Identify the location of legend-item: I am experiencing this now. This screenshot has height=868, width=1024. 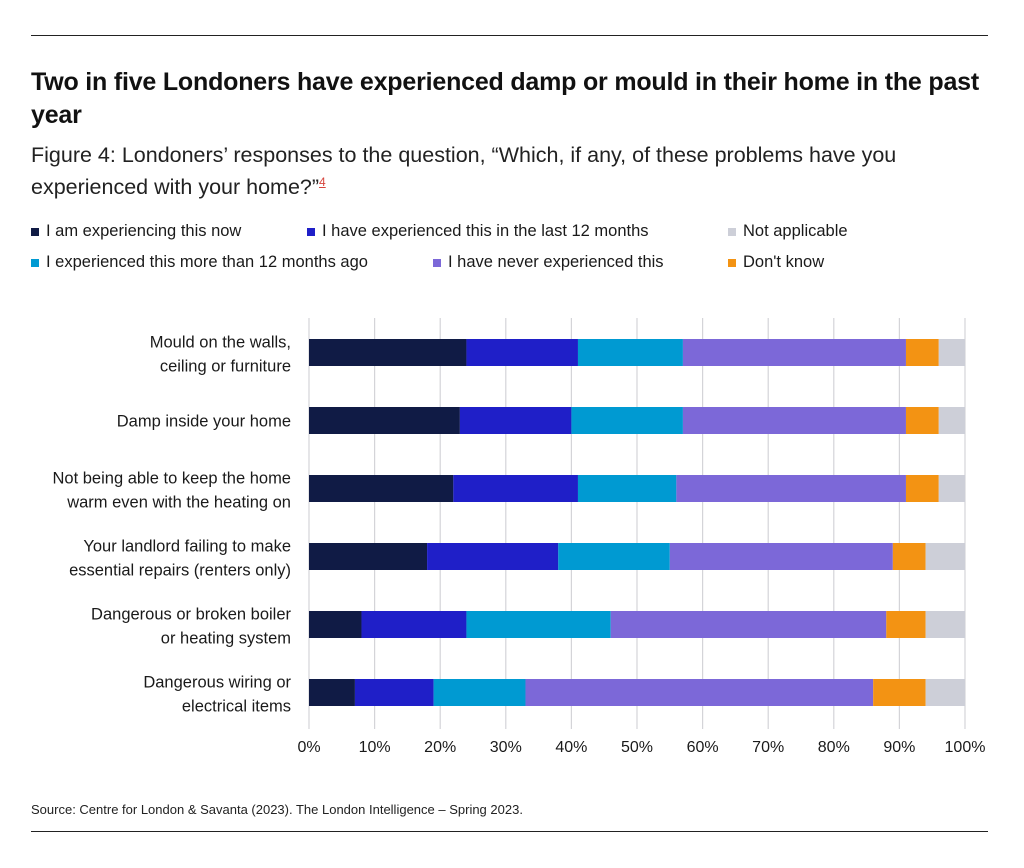
(136, 231).